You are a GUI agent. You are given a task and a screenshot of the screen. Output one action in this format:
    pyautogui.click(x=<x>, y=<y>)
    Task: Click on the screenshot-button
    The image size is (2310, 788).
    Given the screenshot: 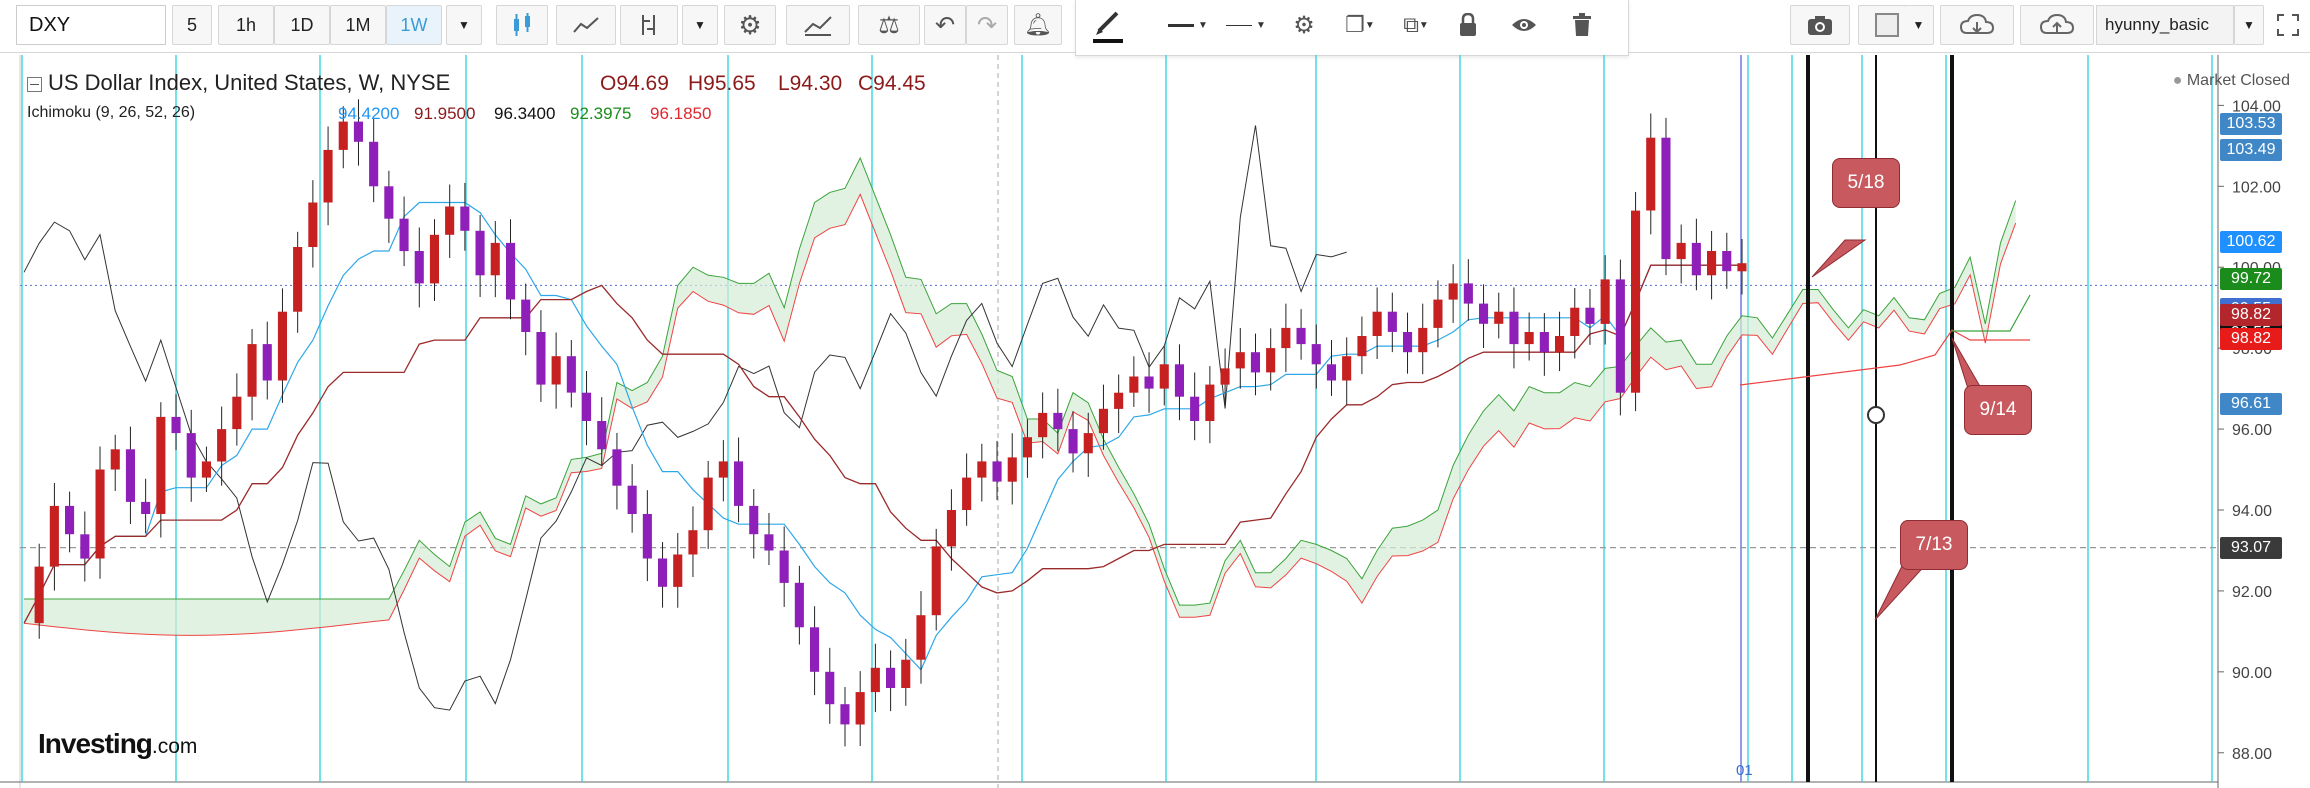 What is the action you would take?
    pyautogui.click(x=1820, y=25)
    